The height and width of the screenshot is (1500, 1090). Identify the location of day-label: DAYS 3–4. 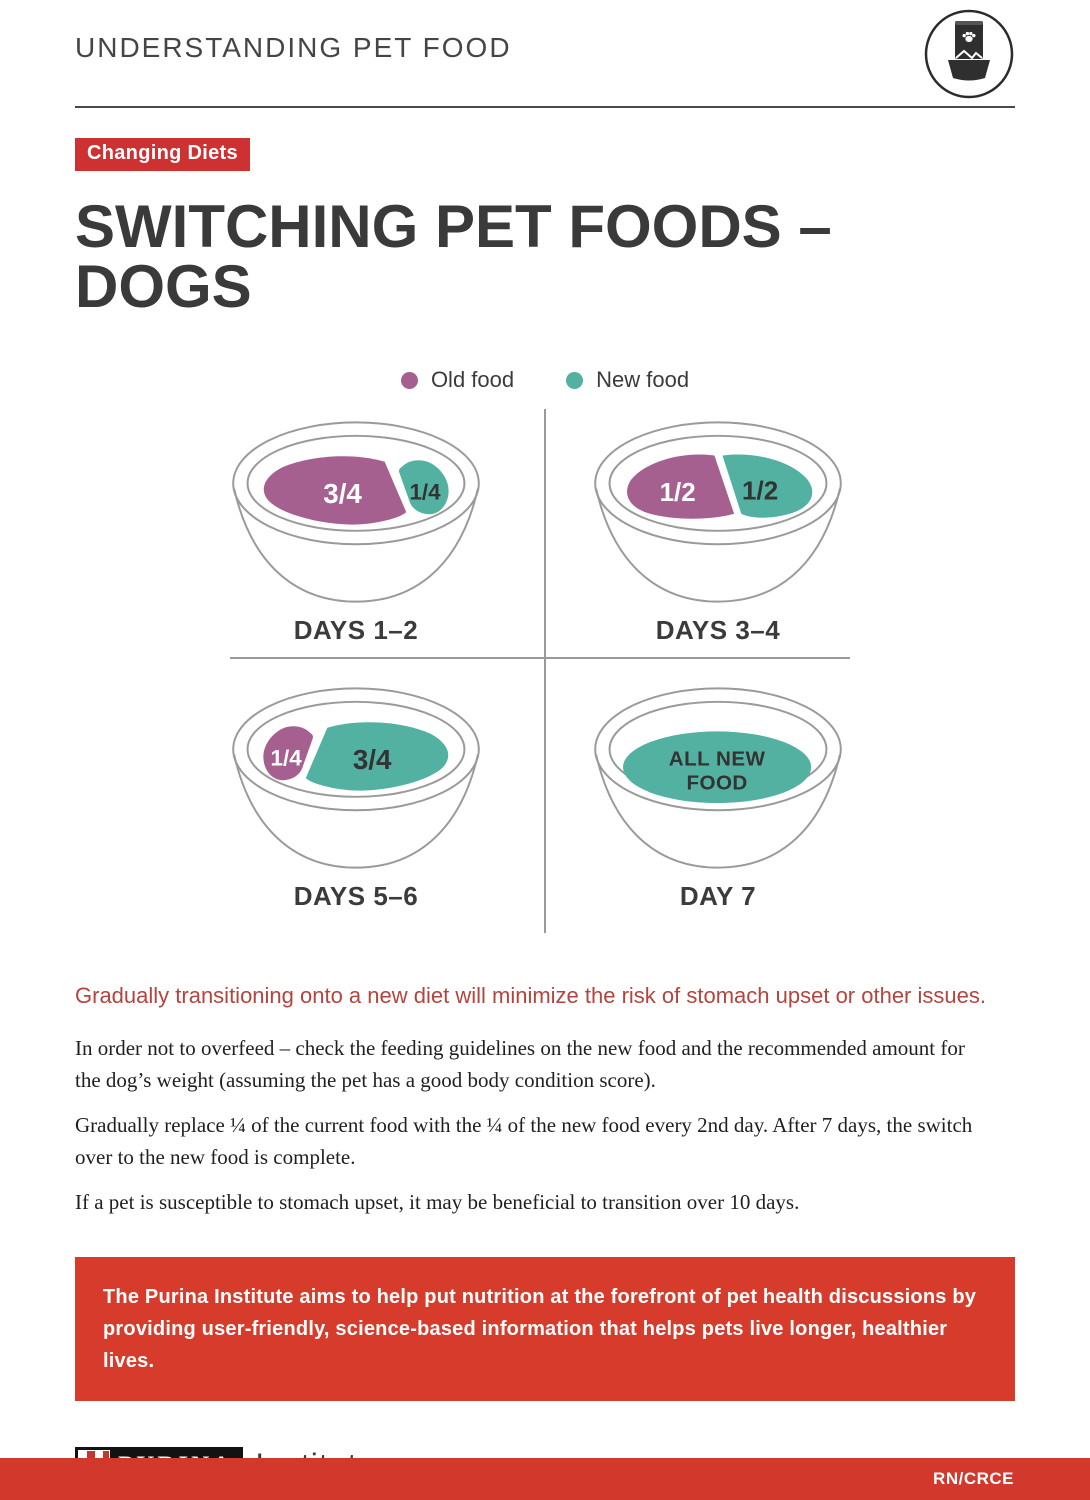
(718, 630).